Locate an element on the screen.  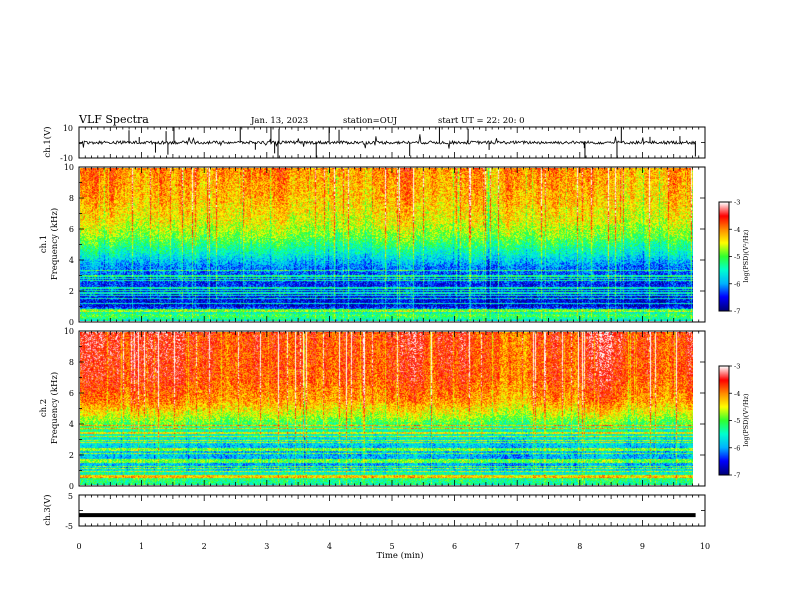
ch2-colorbar: -3 -4 -5 -6 -7 log(PSD)(V²/Hz) is located at coordinates (734, 421).